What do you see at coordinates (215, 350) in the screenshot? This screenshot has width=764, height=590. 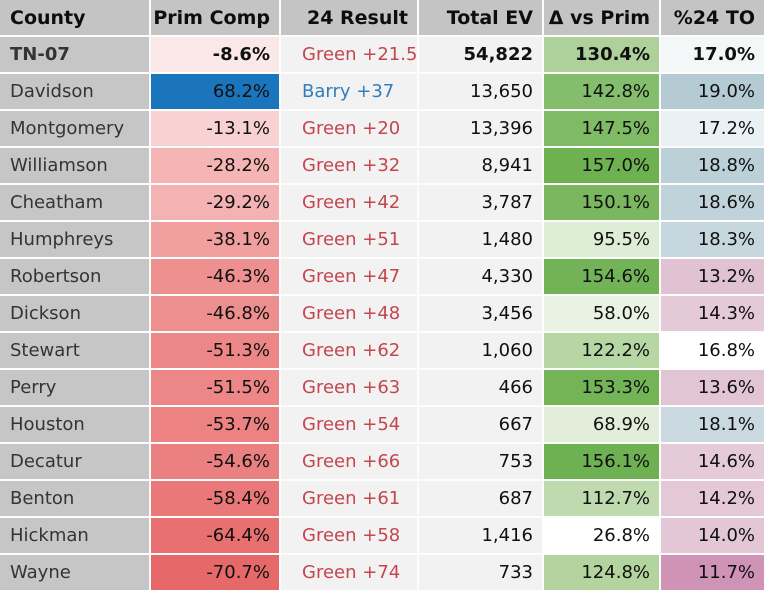 I see `prim-comp-cell: -51.3%` at bounding box center [215, 350].